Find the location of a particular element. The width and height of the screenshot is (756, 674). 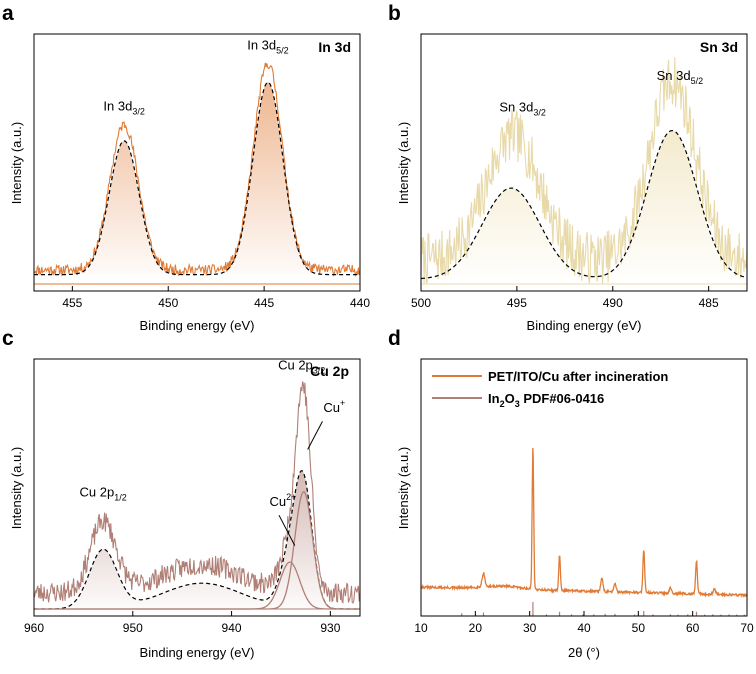

panel-c-ticks: 960 950 940 930 is located at coordinates (182, 623).